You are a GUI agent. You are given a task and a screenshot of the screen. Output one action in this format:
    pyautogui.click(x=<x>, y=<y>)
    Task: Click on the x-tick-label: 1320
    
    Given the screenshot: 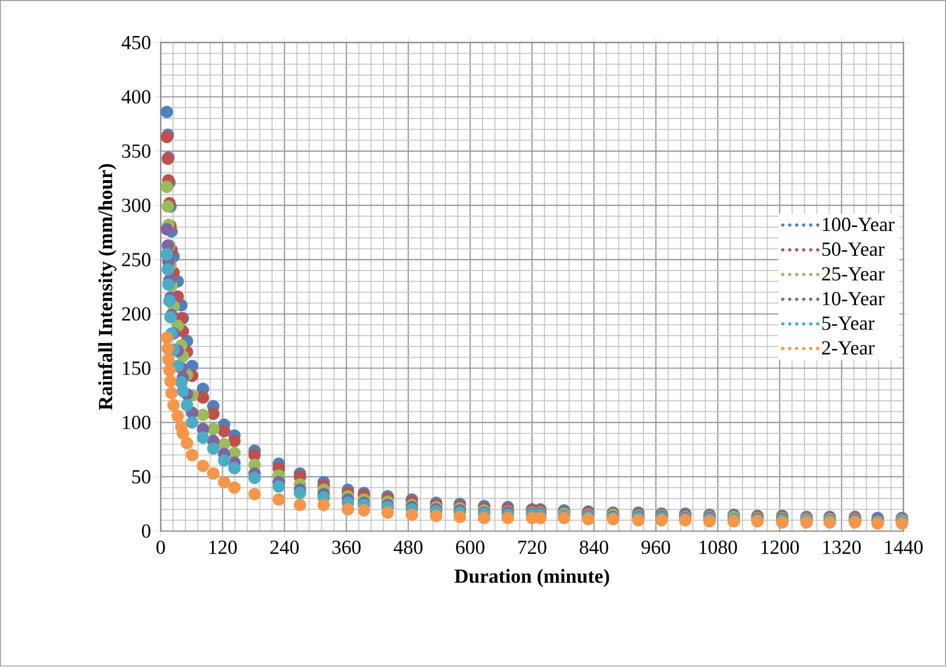 What is the action you would take?
    pyautogui.click(x=842, y=547)
    